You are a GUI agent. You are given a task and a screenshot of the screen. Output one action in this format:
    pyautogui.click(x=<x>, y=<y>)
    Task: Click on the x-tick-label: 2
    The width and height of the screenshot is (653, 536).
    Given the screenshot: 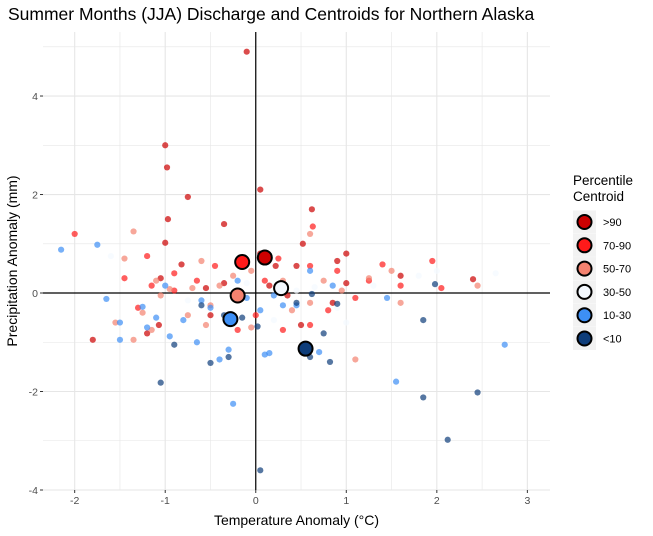 What is the action you would take?
    pyautogui.click(x=437, y=501)
    